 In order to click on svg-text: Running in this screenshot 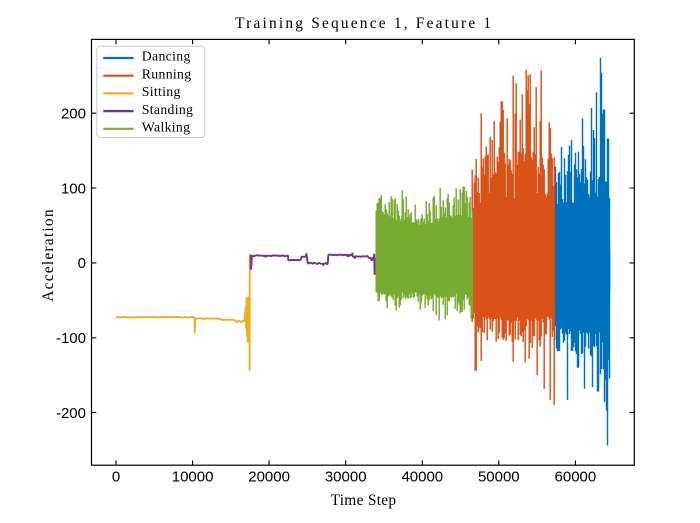, I will do `click(167, 73)`.